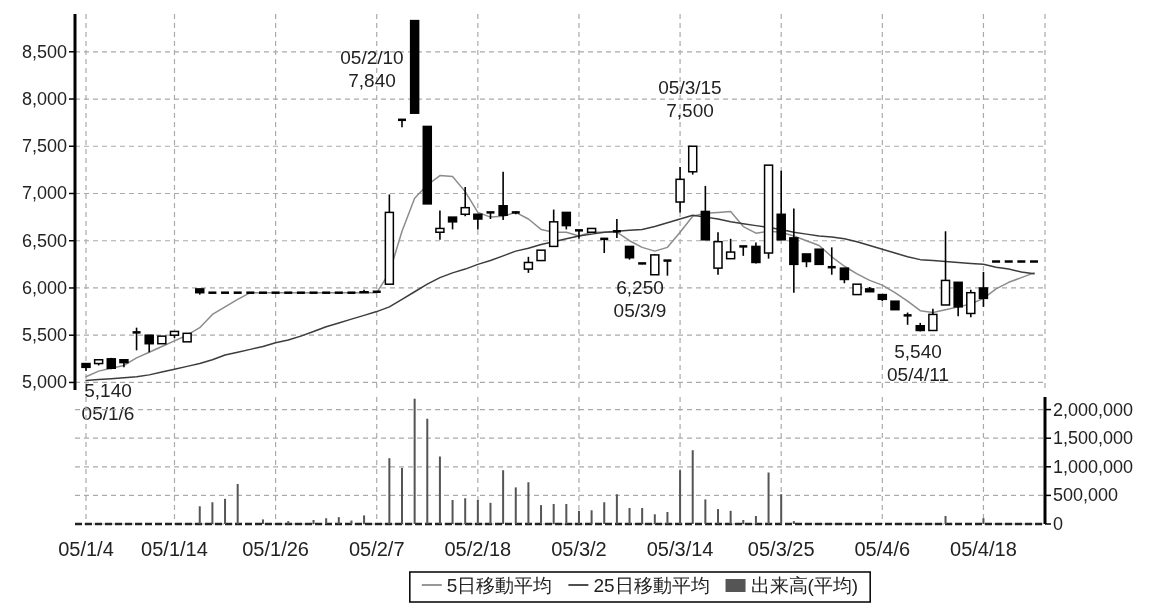 This screenshot has height=603, width=1158. I want to click on annotation: 5,140 05/1/6, so click(108, 402).